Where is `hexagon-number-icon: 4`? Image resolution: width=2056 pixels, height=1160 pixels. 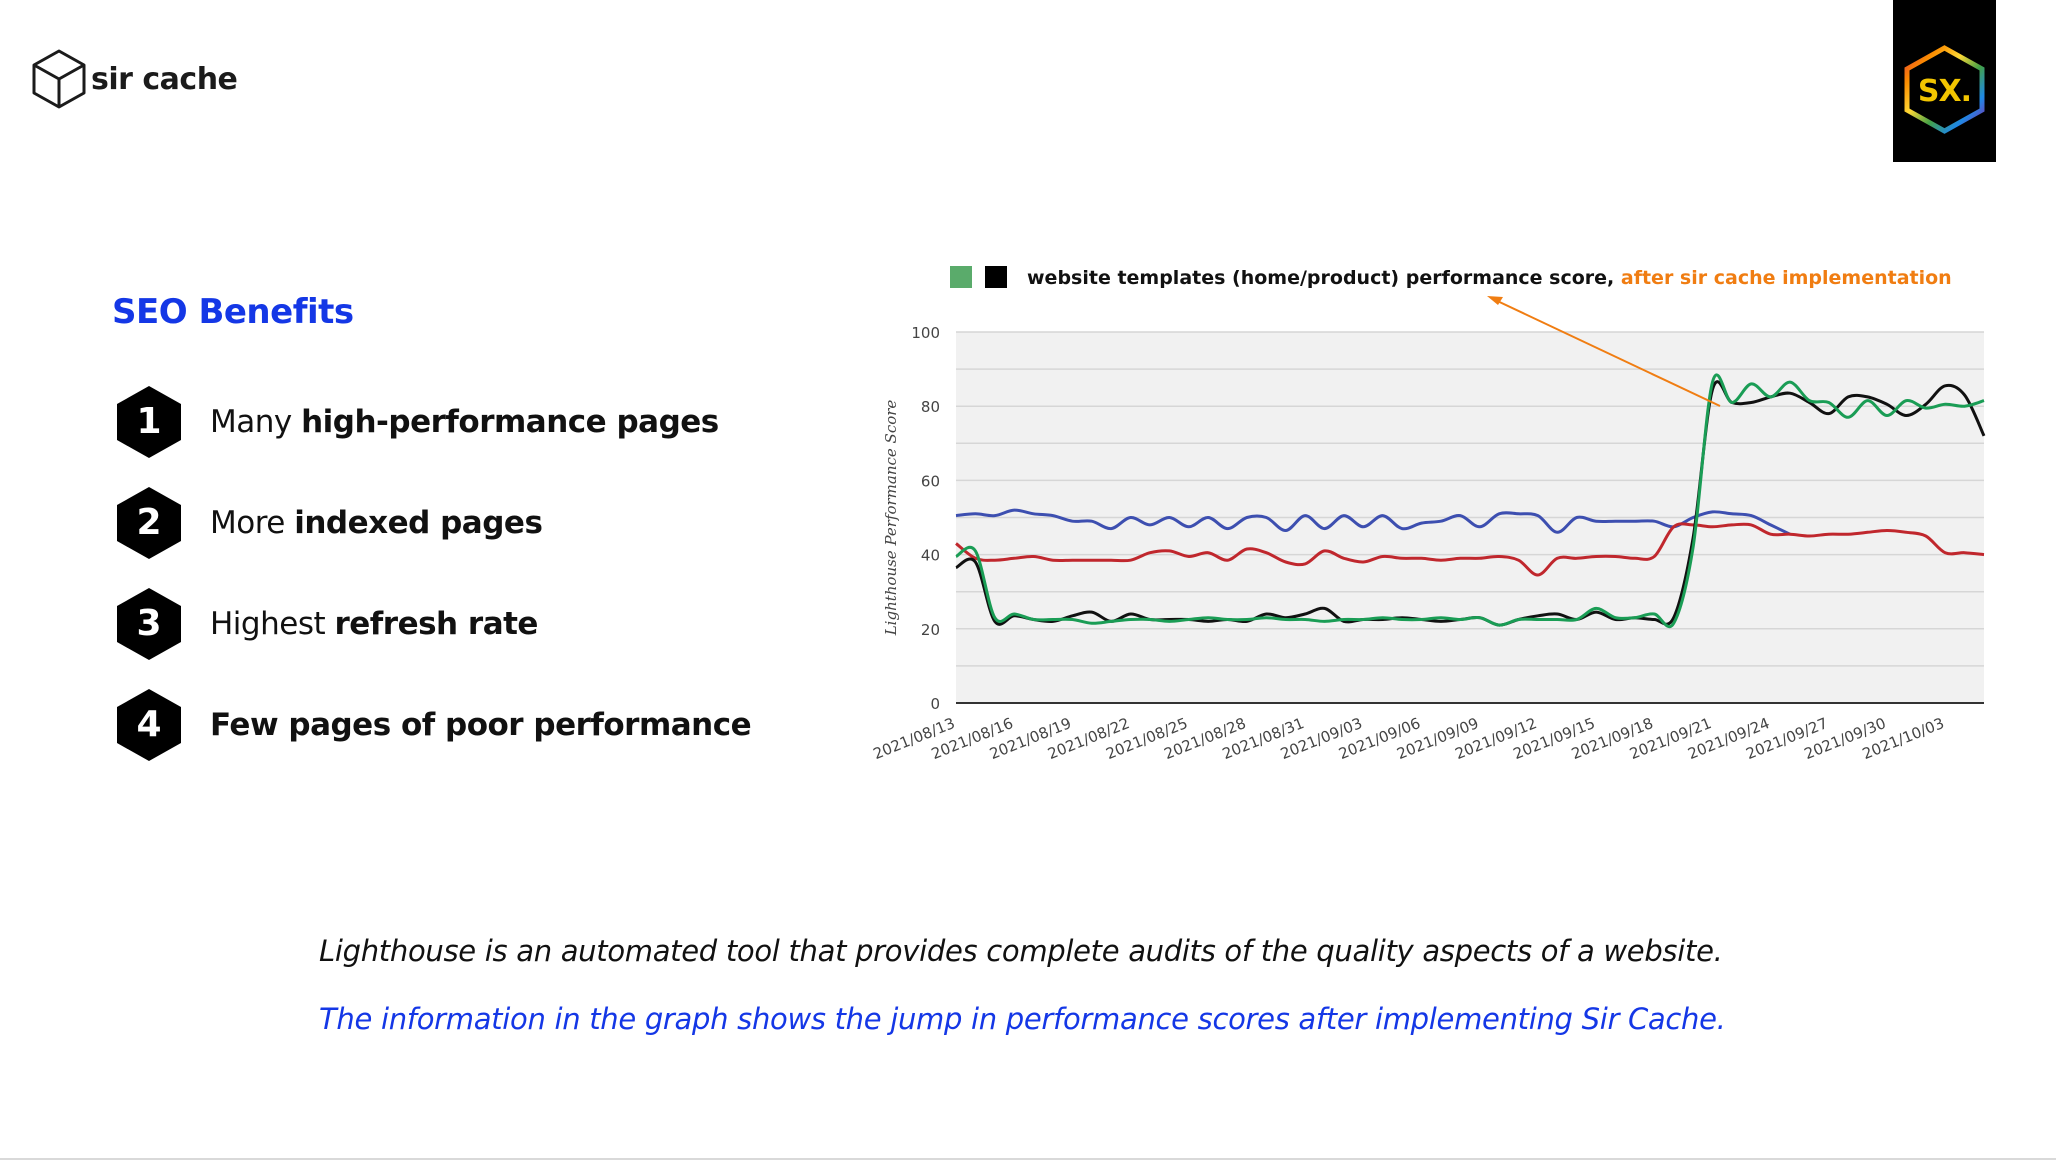
hexagon-number-icon: 4 is located at coordinates (149, 725).